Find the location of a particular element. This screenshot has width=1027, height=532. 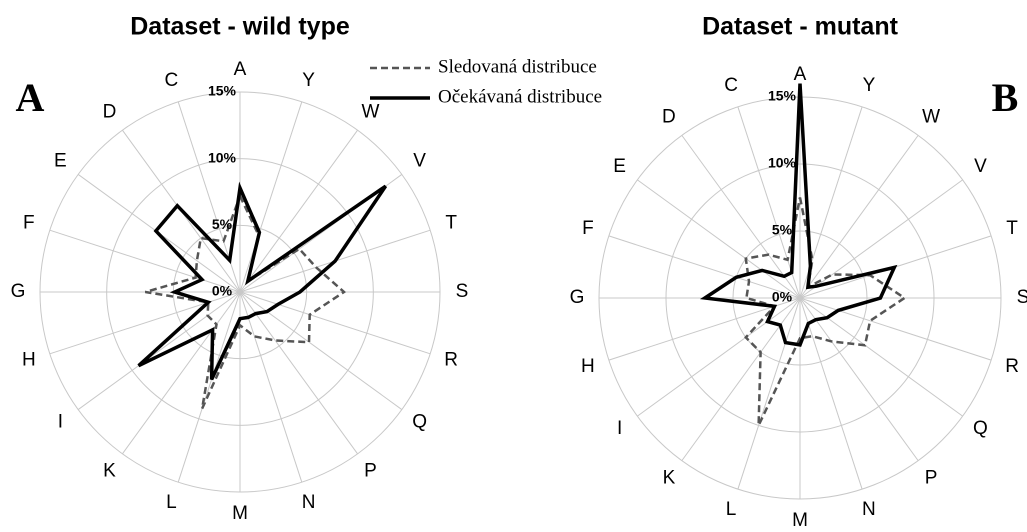

chart-title: Dataset - wild type is located at coordinates (240, 27).